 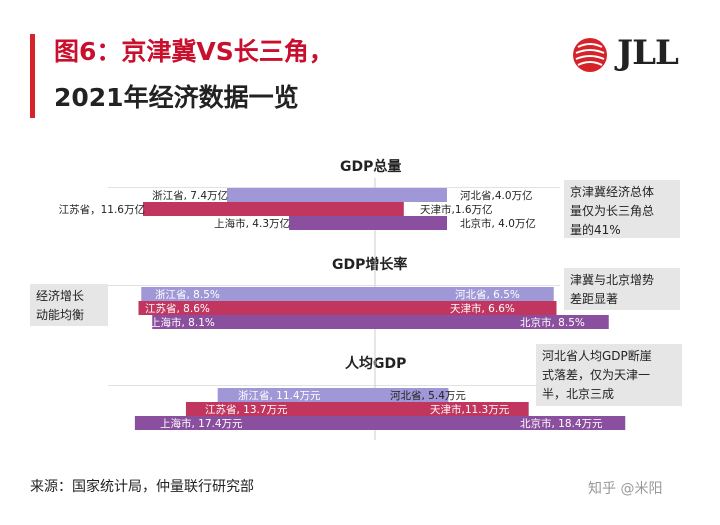 I want to click on note-line: 动能均衡, so click(x=60, y=315).